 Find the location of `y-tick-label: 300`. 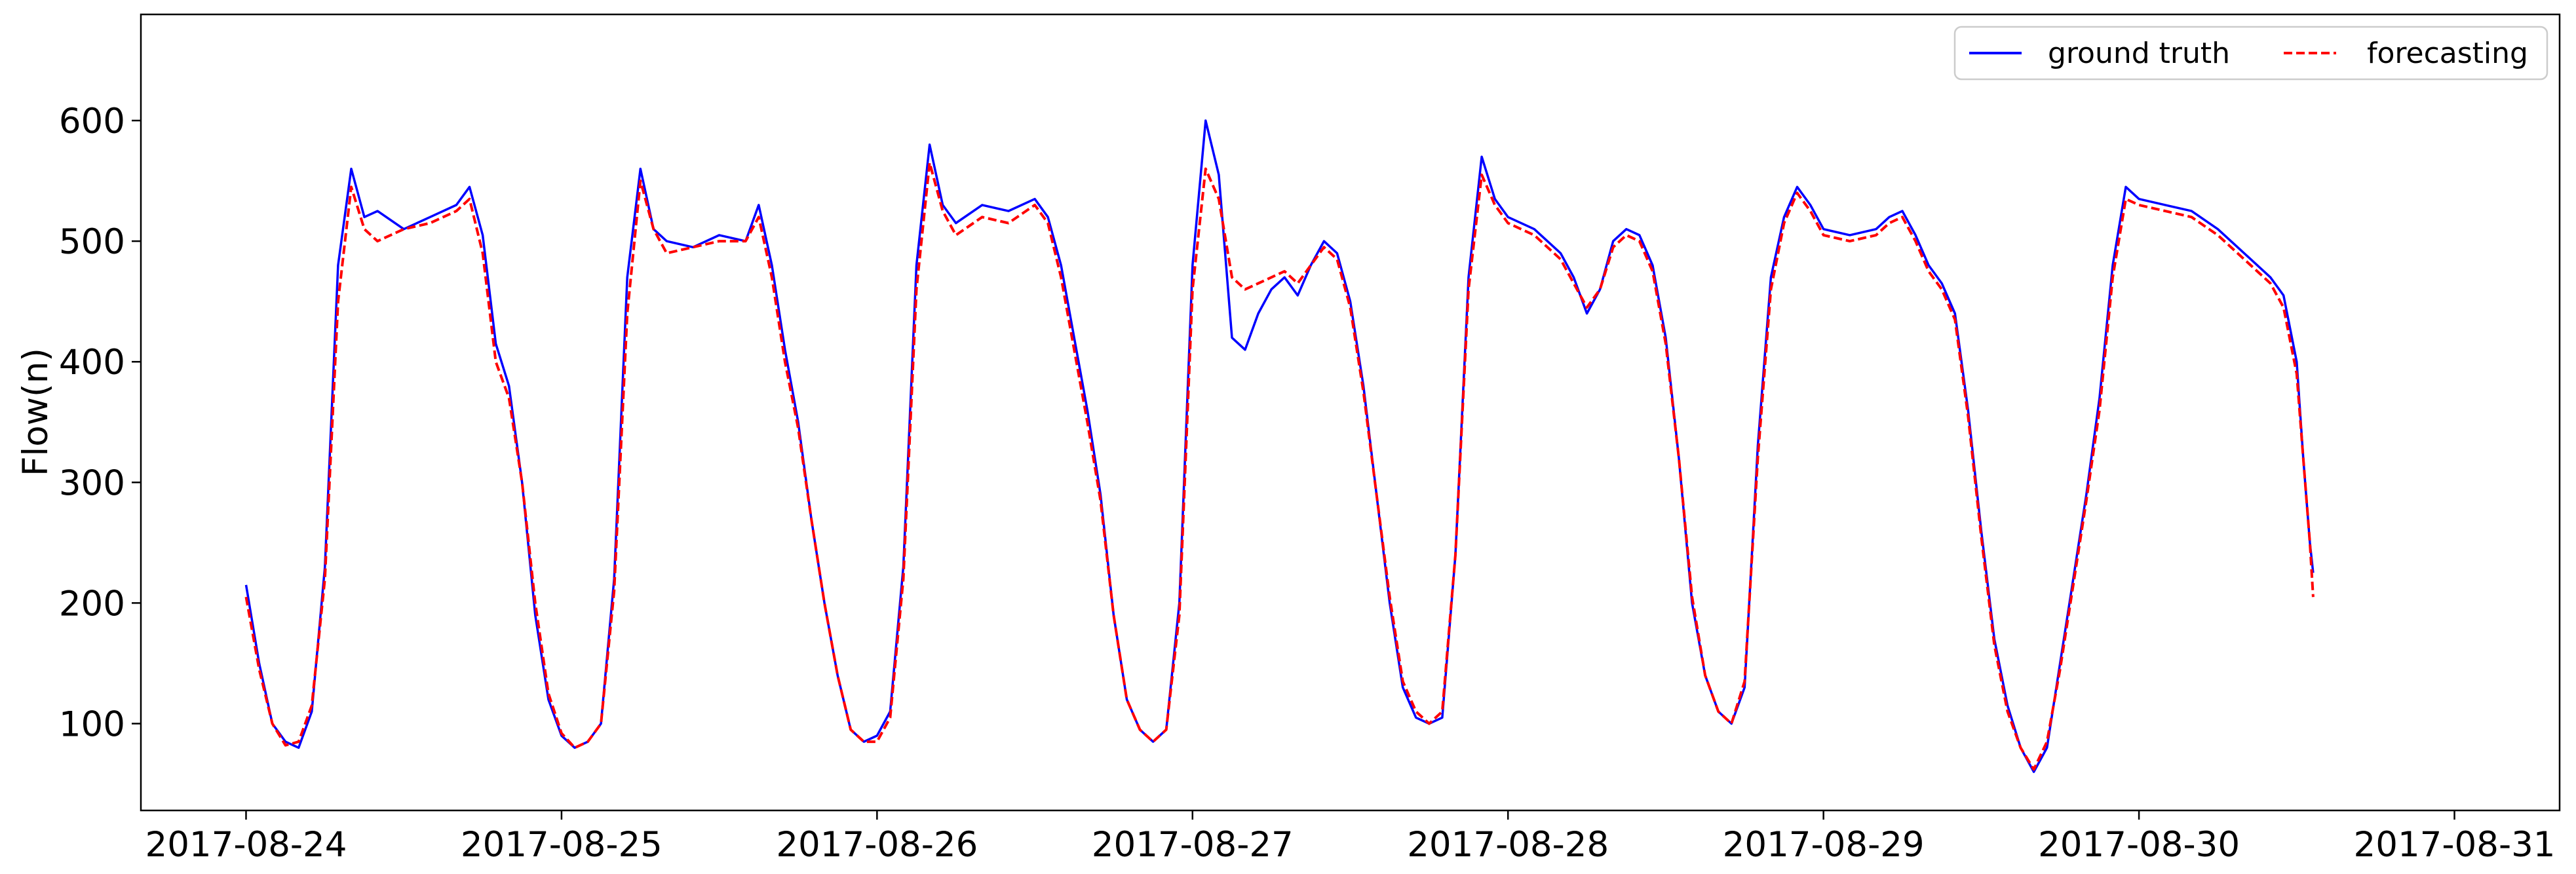

y-tick-label: 300 is located at coordinates (92, 483).